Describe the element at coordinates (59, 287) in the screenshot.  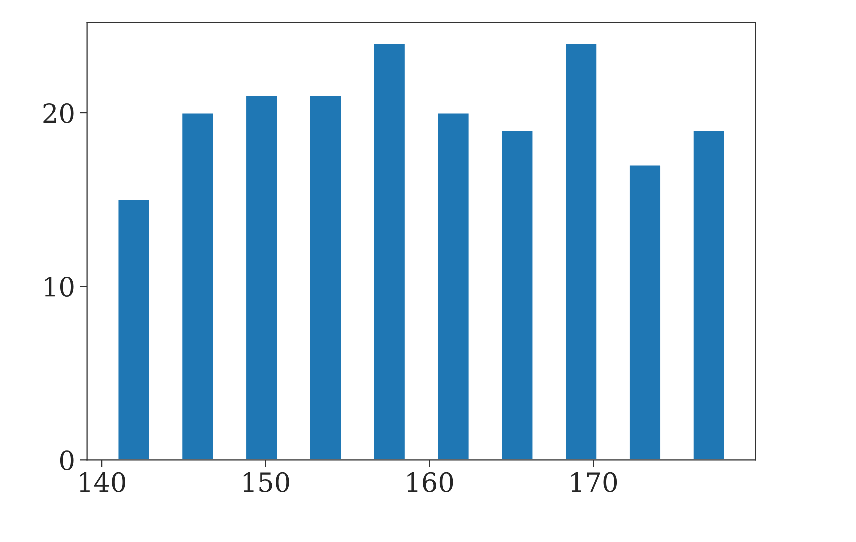
I see `y-tick-label: 10` at that location.